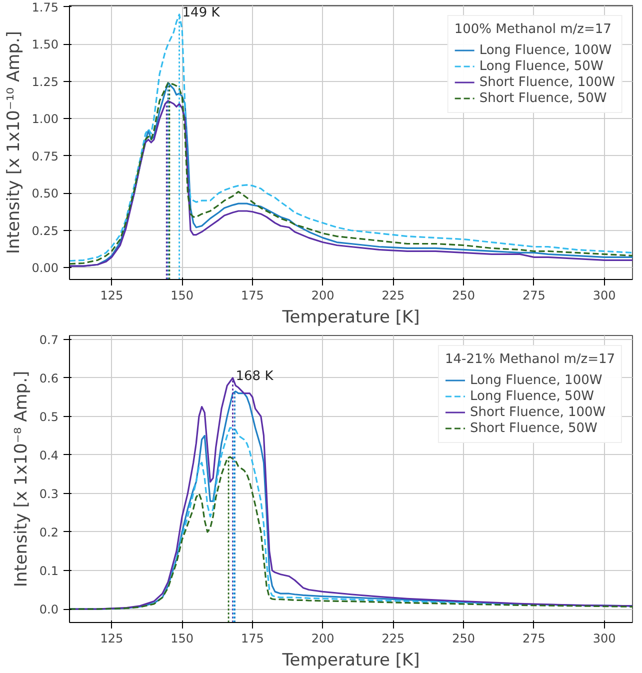 The width and height of the screenshot is (642, 673). I want to click on y-tick-label: 1.25, so click(45, 81).